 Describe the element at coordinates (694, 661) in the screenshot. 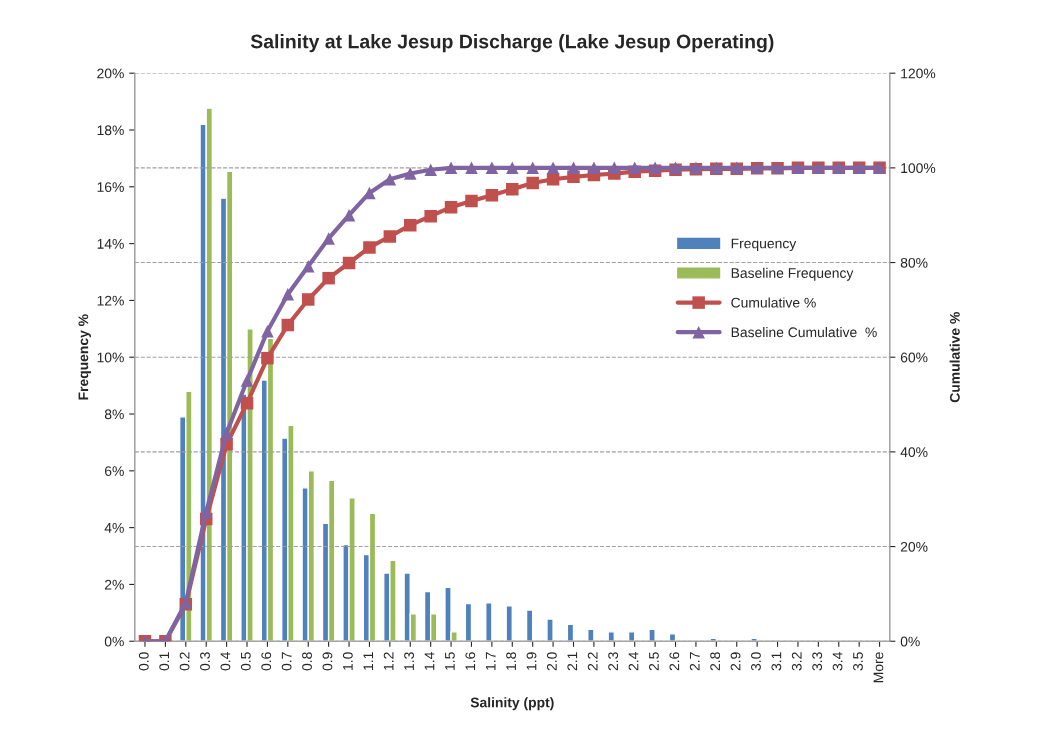

I see `x-tick-label: 2.7` at that location.